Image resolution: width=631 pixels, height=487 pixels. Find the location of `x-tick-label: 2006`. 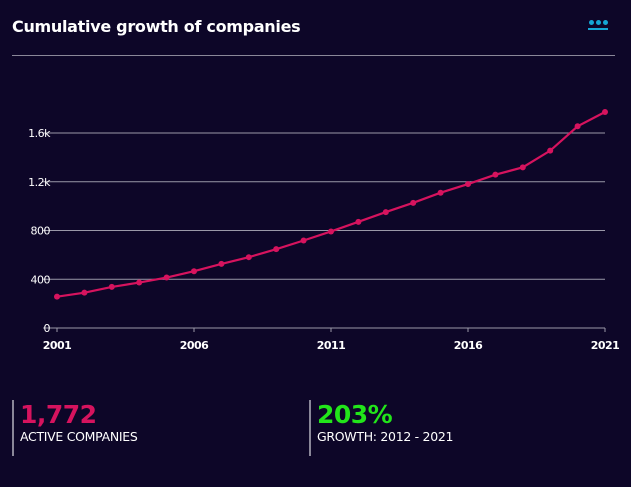

x-tick-label: 2006 is located at coordinates (194, 345).